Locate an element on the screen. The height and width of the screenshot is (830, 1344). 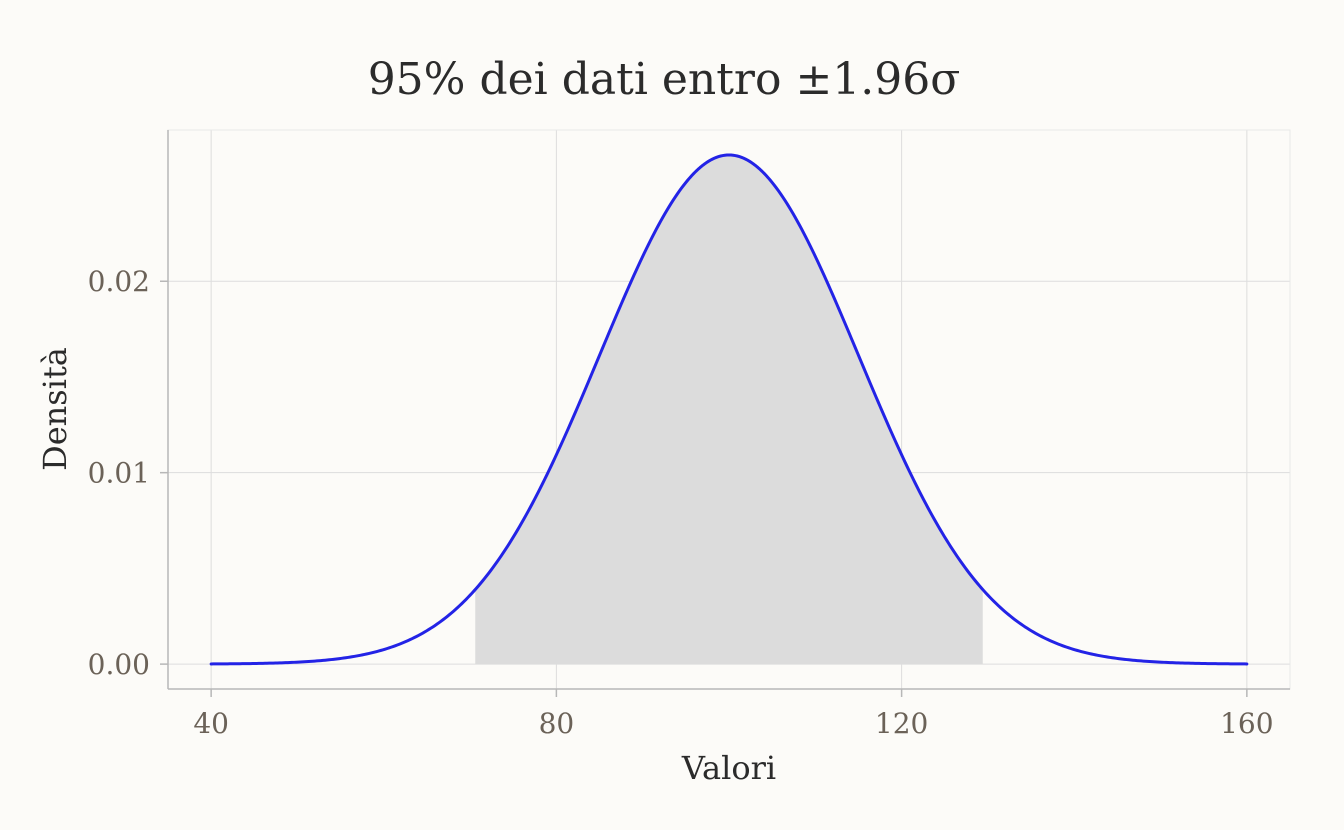
x-tick-label: 120 is located at coordinates (901, 723).